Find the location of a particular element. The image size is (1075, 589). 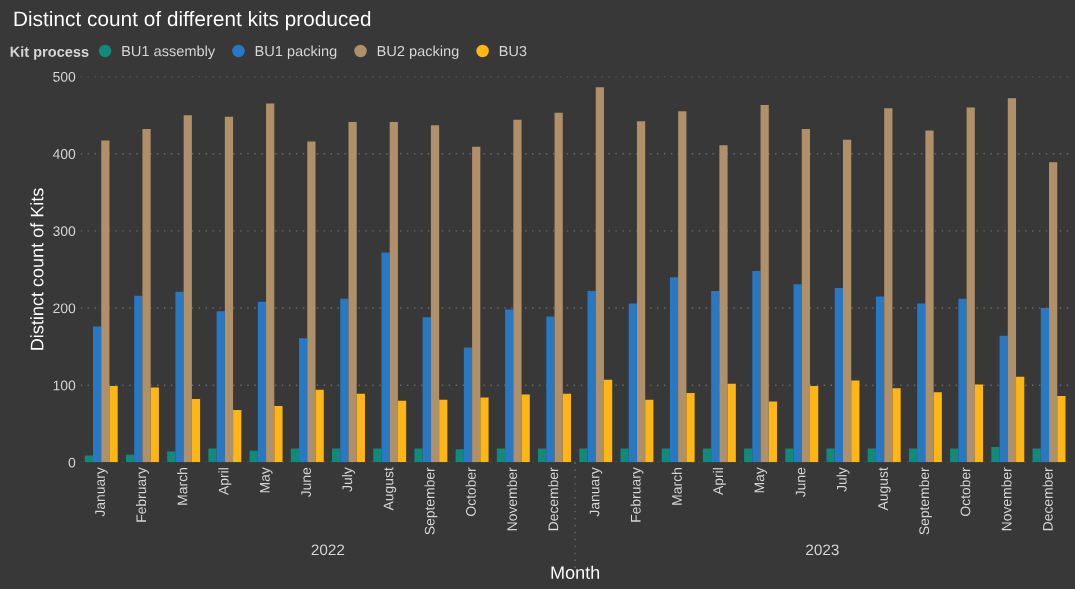

y-tick-label: 400 is located at coordinates (64, 154).